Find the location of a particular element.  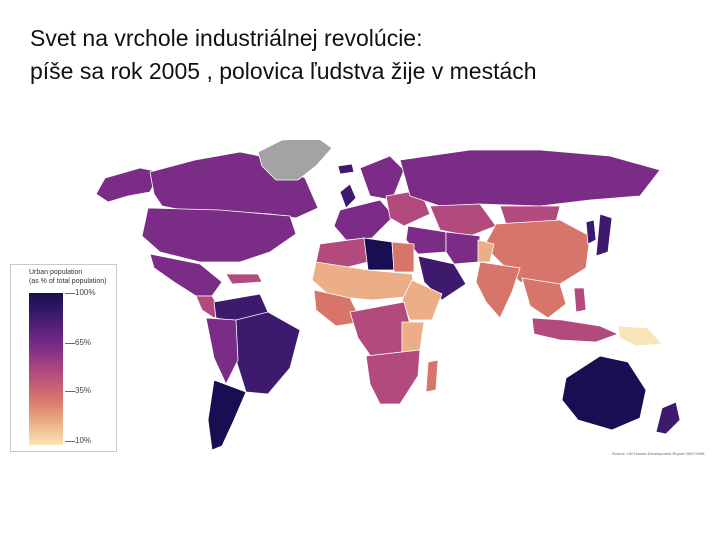

legend-tick-label: 65% is located at coordinates (83, 342).